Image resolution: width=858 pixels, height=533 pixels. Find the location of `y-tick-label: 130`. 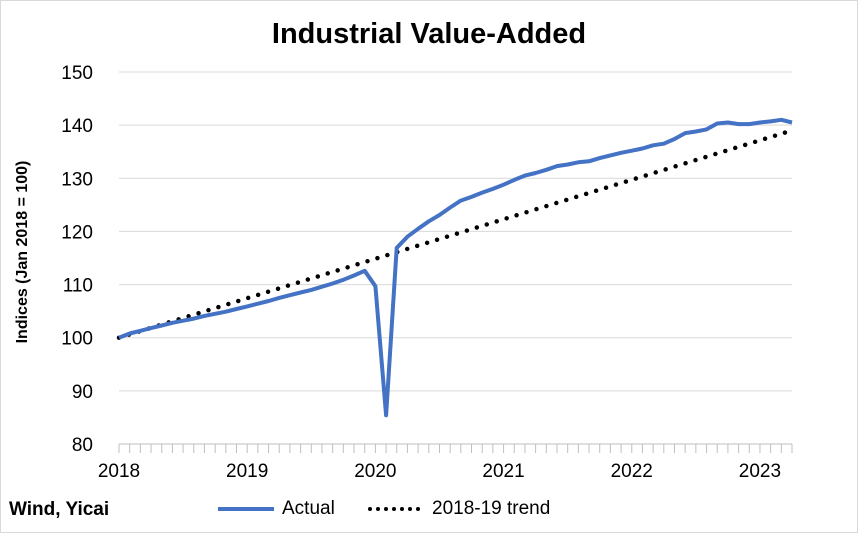

y-tick-label: 130 is located at coordinates (77, 179).